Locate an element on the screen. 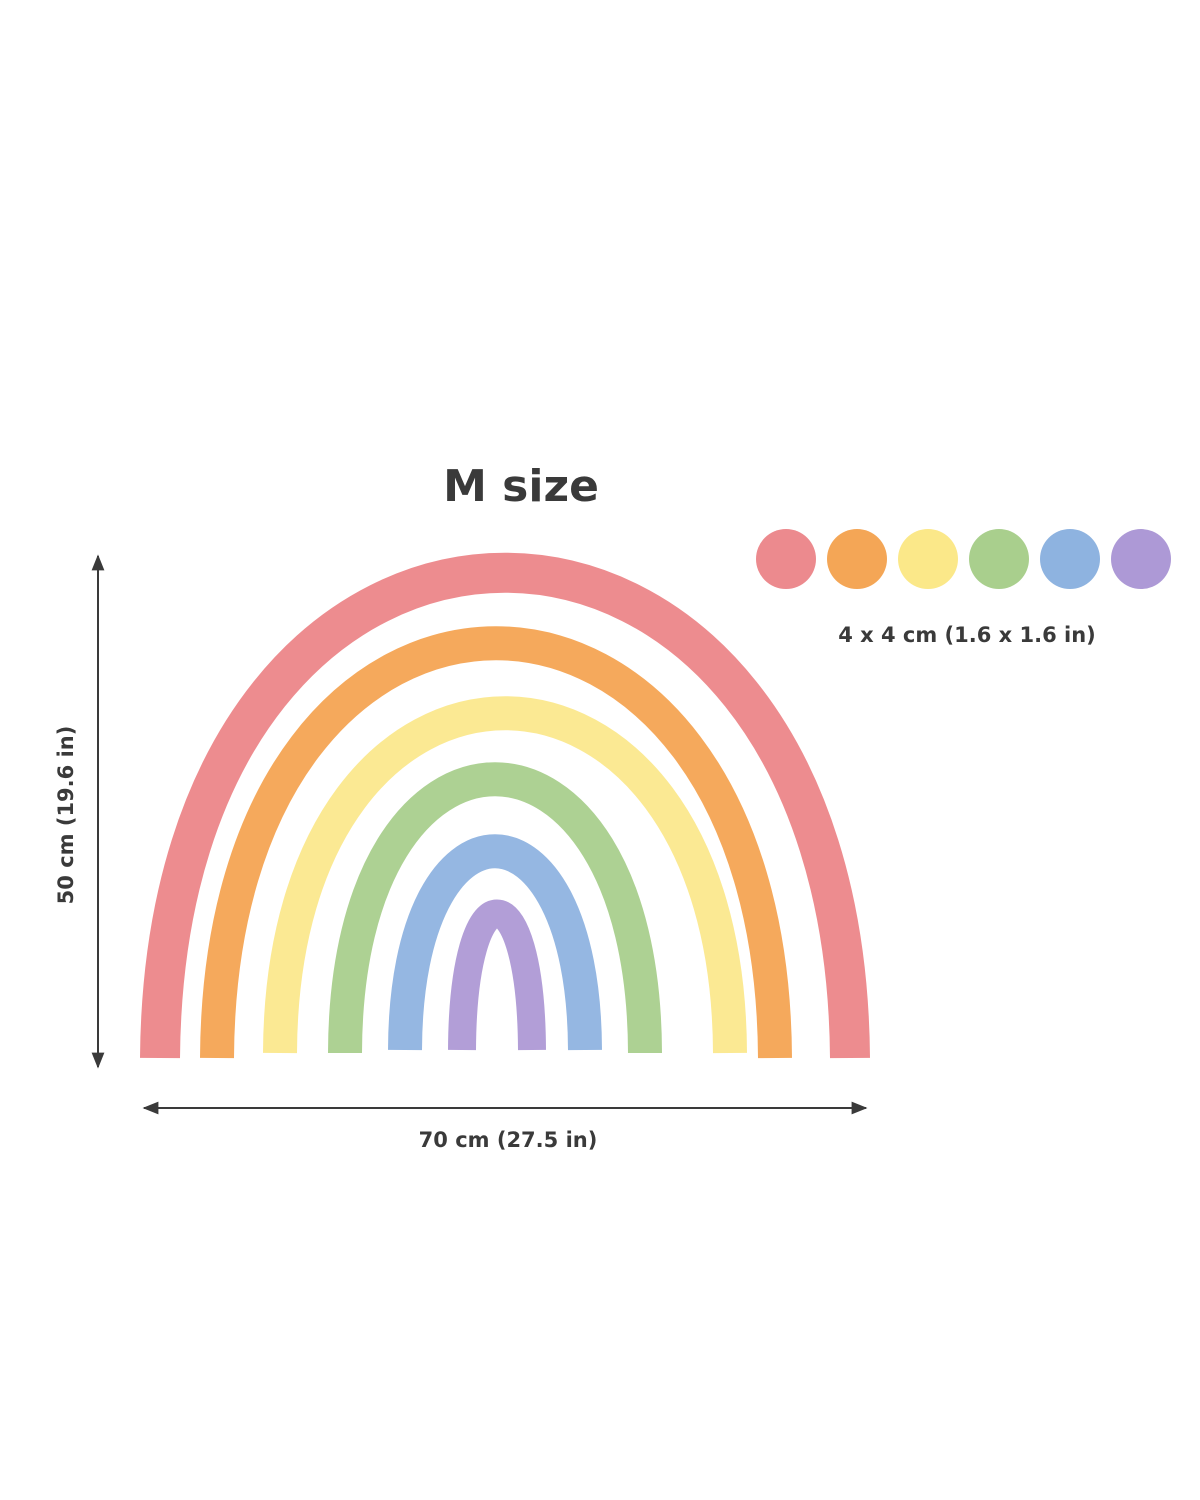 The width and height of the screenshot is (1200, 1500). color-dots is located at coordinates (963, 559).